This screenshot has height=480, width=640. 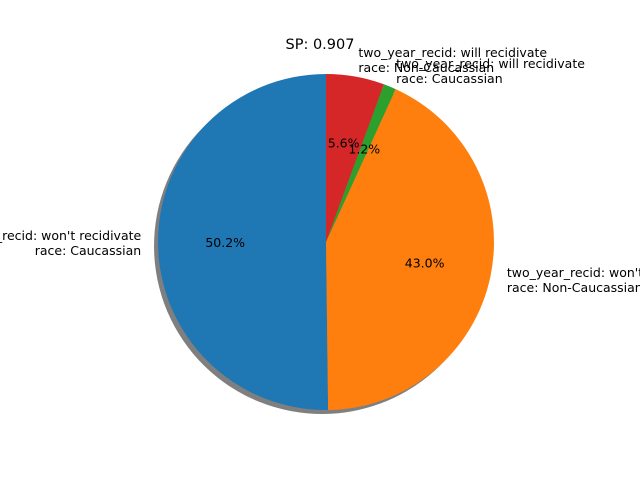 What do you see at coordinates (364, 148) in the screenshot?
I see `slice-pct-label-2: 1.2%` at bounding box center [364, 148].